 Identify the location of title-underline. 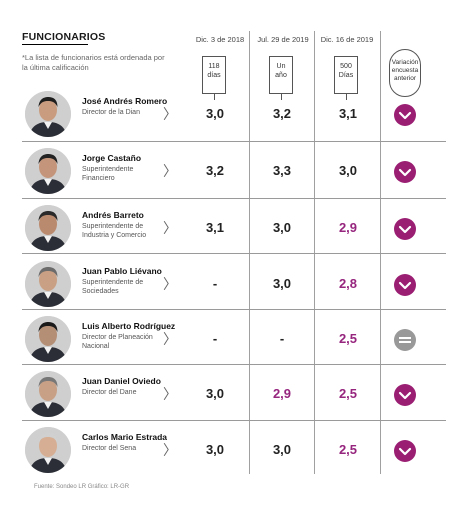
(55, 44).